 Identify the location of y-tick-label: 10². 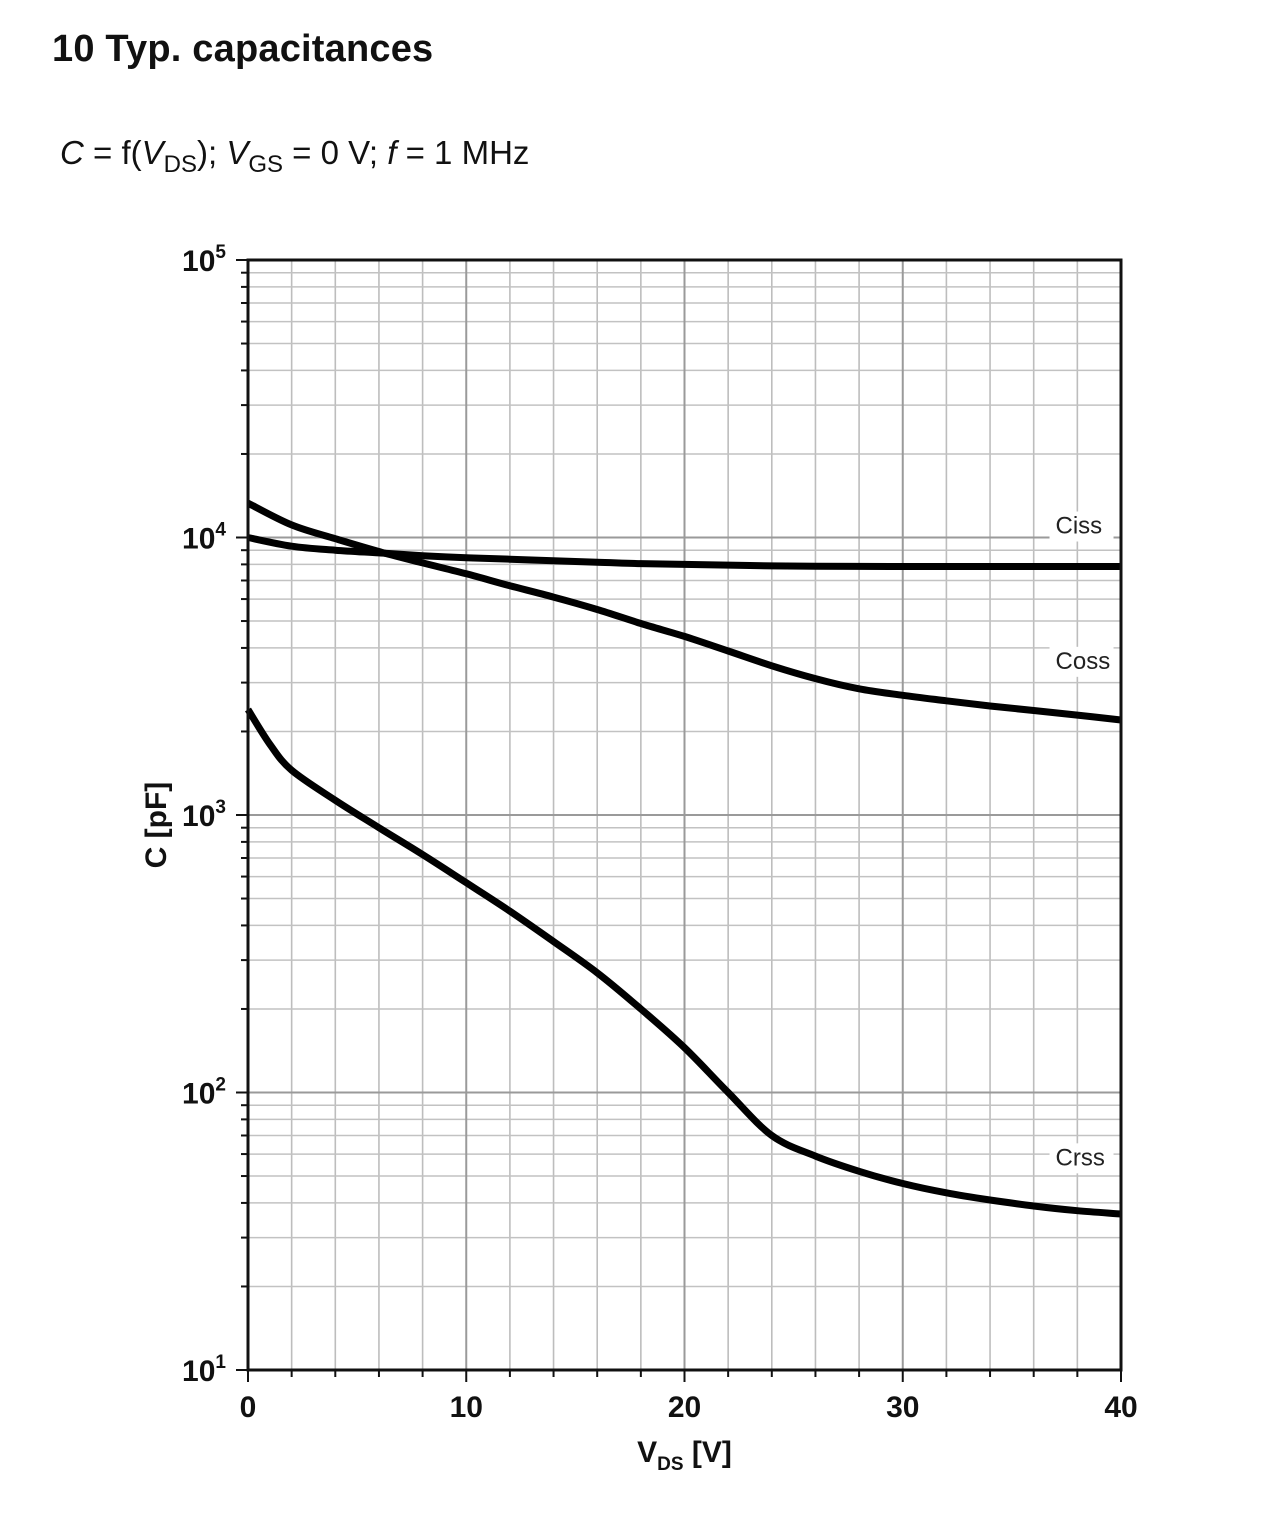
(204, 1093).